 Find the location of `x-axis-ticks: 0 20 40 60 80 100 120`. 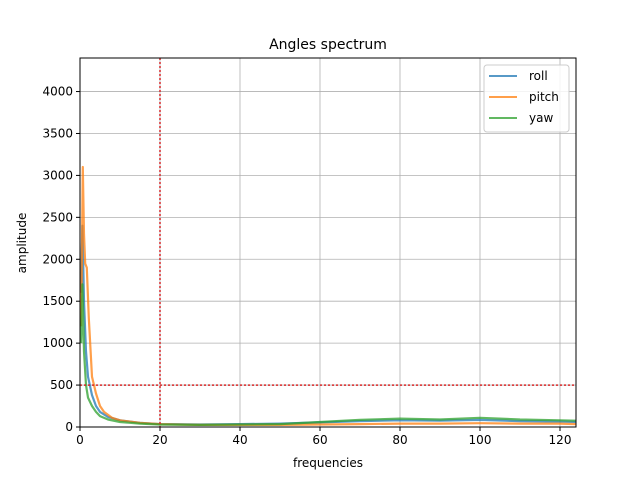

x-axis-ticks: 0 20 40 60 80 100 120 is located at coordinates (323, 437).